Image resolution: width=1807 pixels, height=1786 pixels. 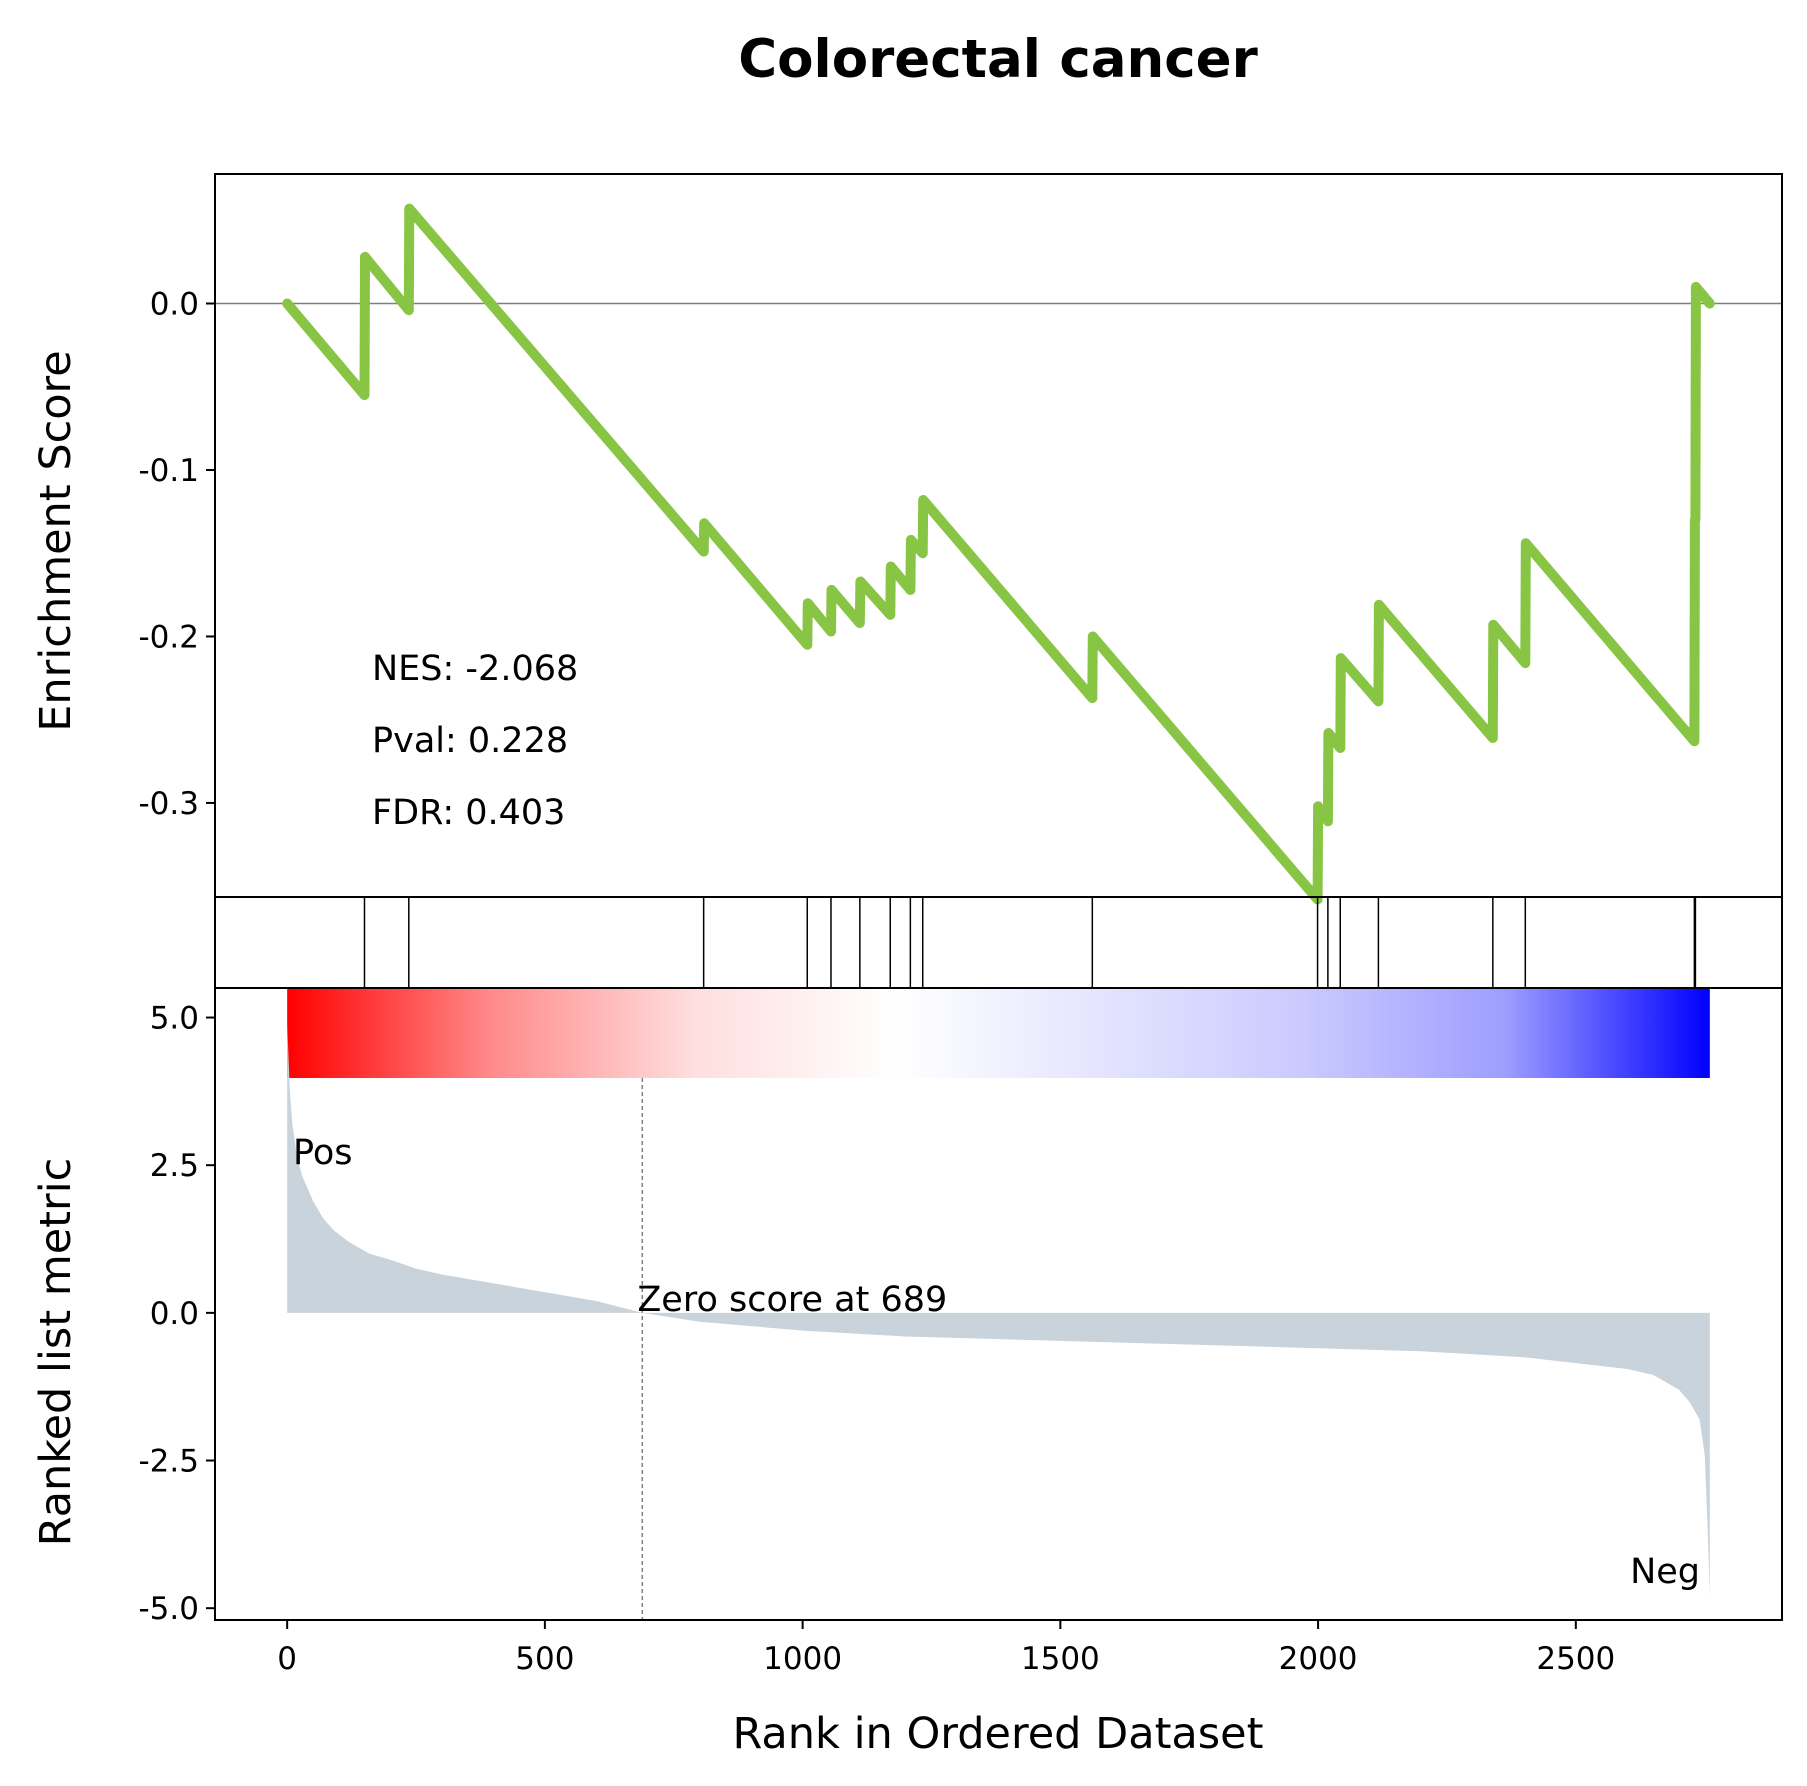 What do you see at coordinates (792, 1300) in the screenshot?
I see `zero-score-label: Zero score at 689` at bounding box center [792, 1300].